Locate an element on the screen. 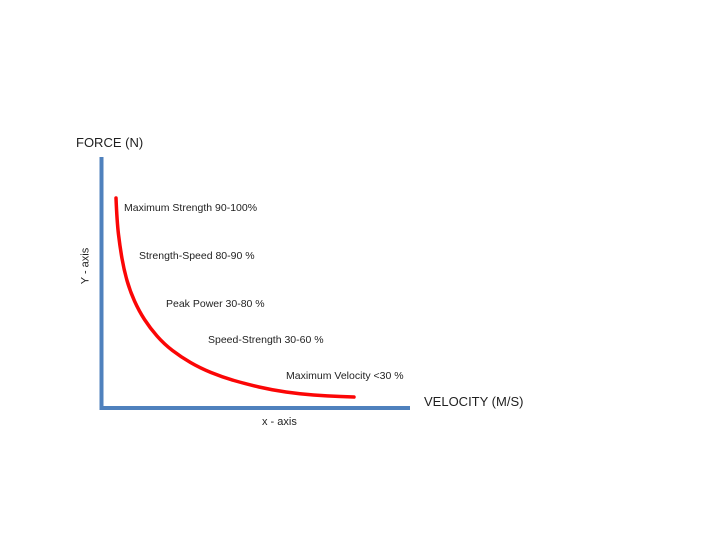  force-axis-label: FORCE (N) is located at coordinates (110, 142).